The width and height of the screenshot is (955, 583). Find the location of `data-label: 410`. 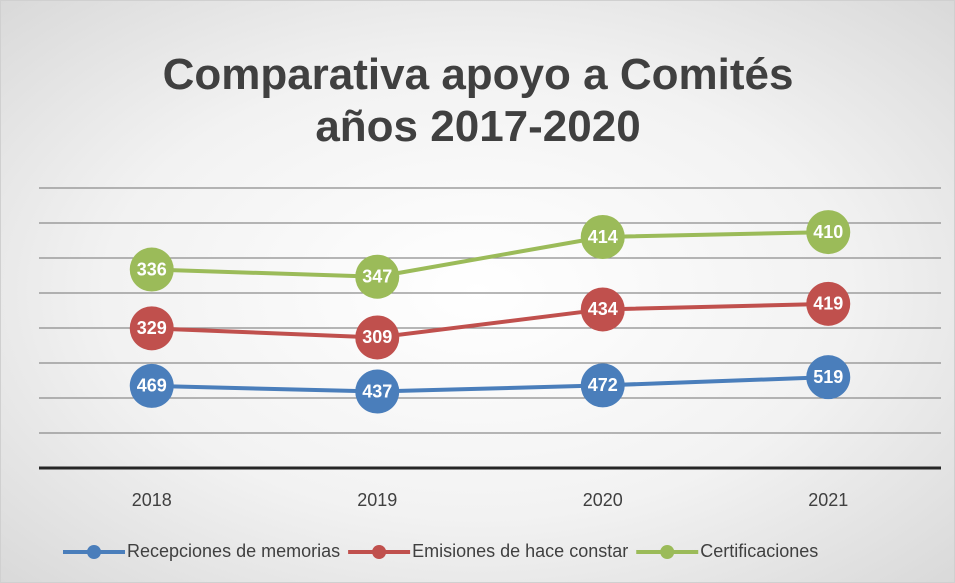

data-label: 410 is located at coordinates (828, 232).